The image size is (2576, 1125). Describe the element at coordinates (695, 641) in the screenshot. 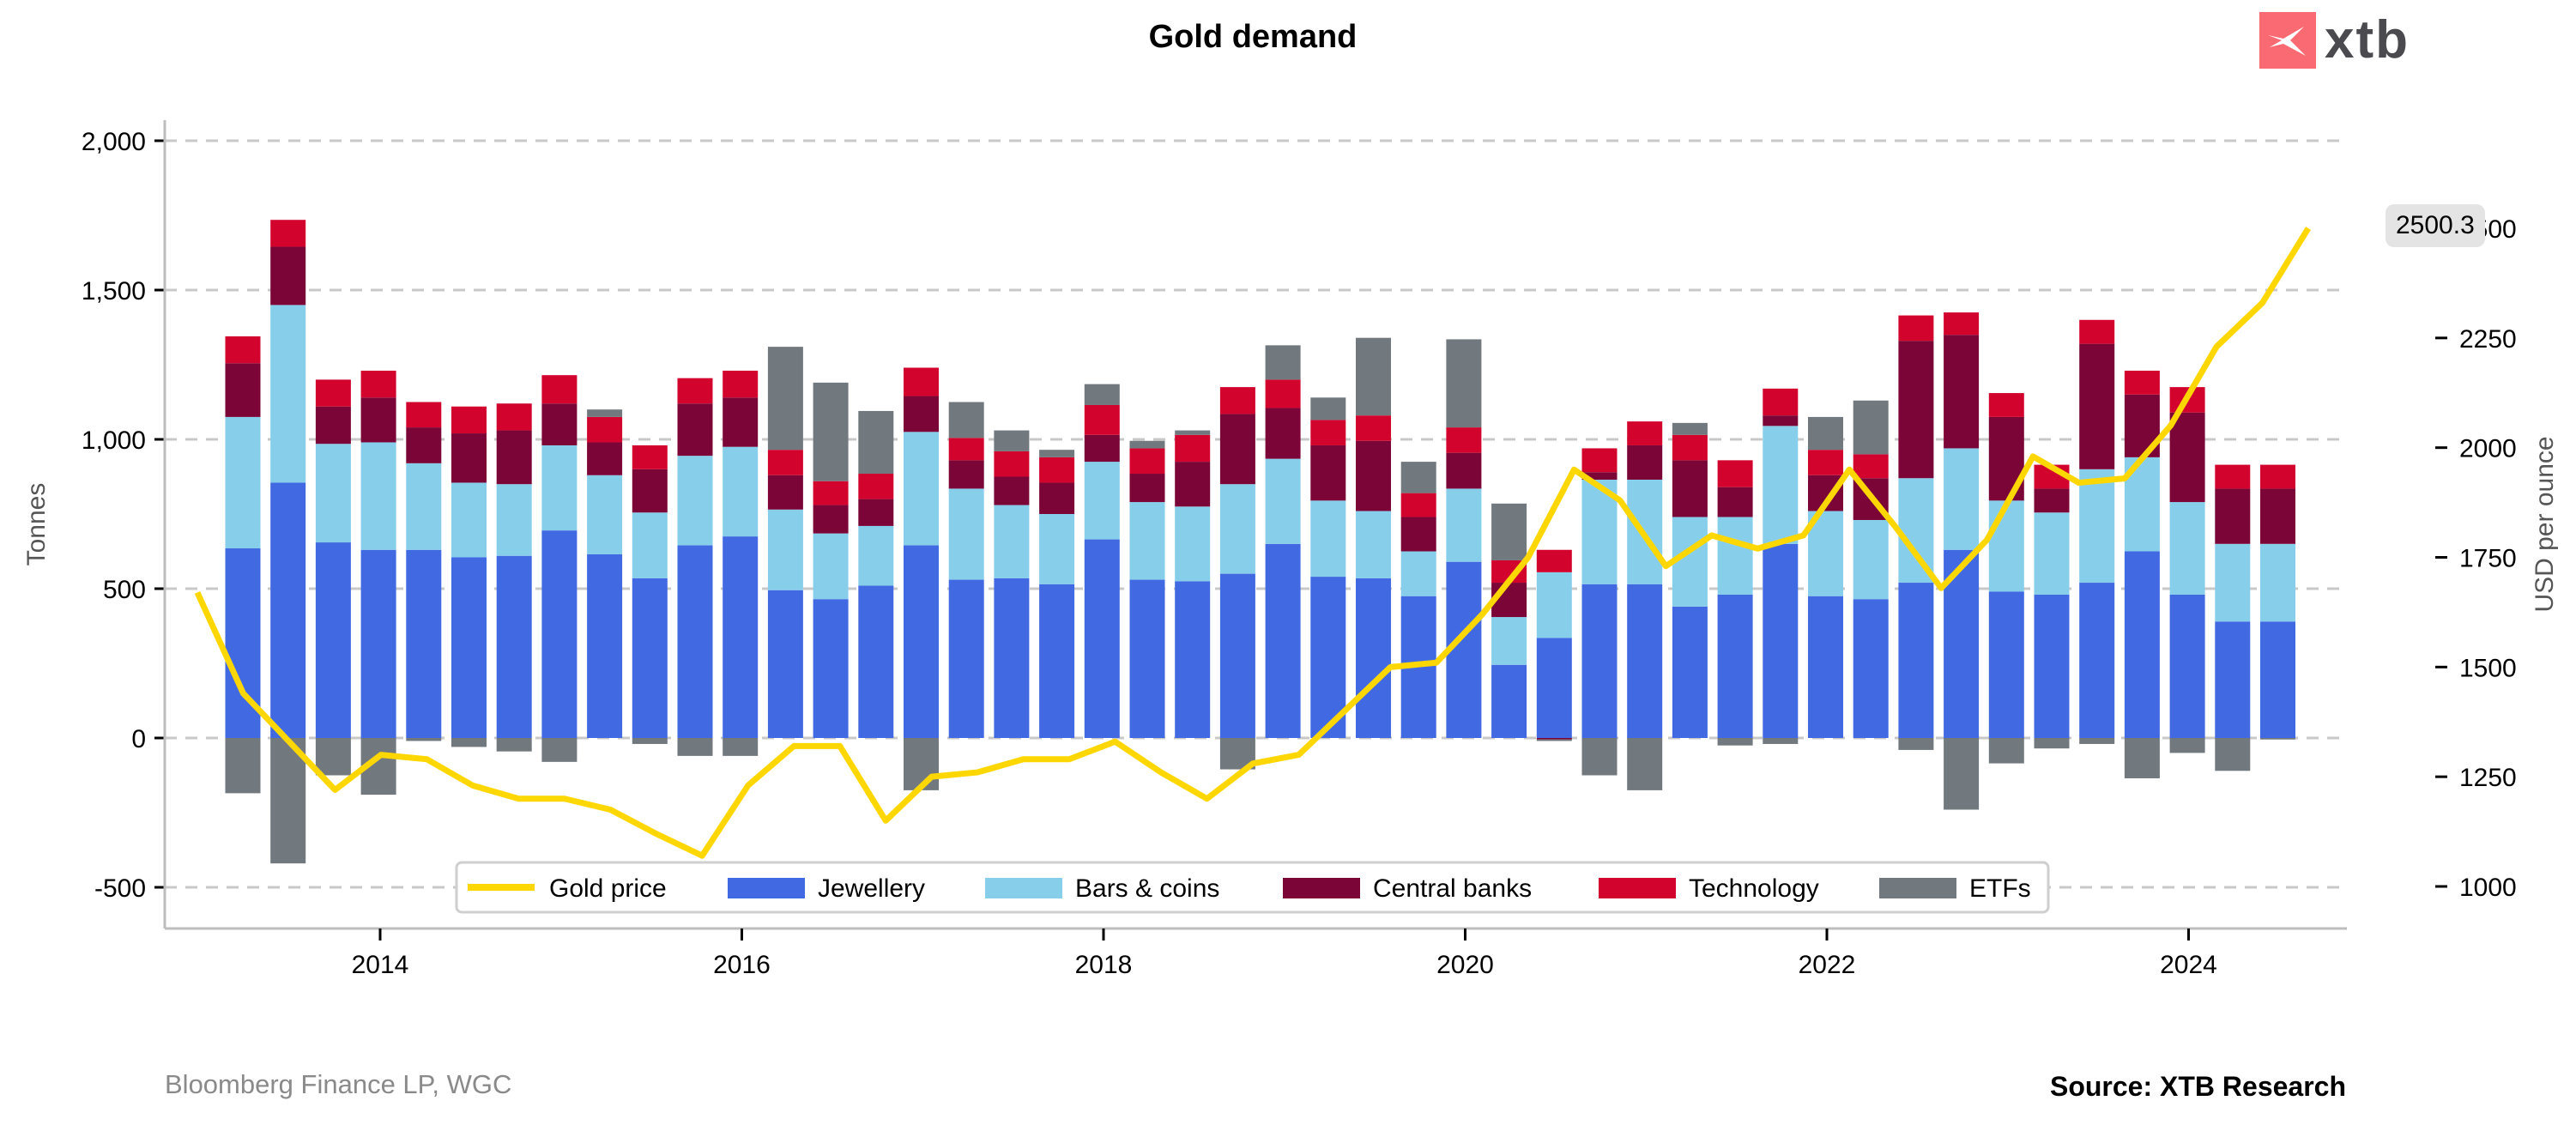

I see `bar-jewellery-2015Q4` at that location.